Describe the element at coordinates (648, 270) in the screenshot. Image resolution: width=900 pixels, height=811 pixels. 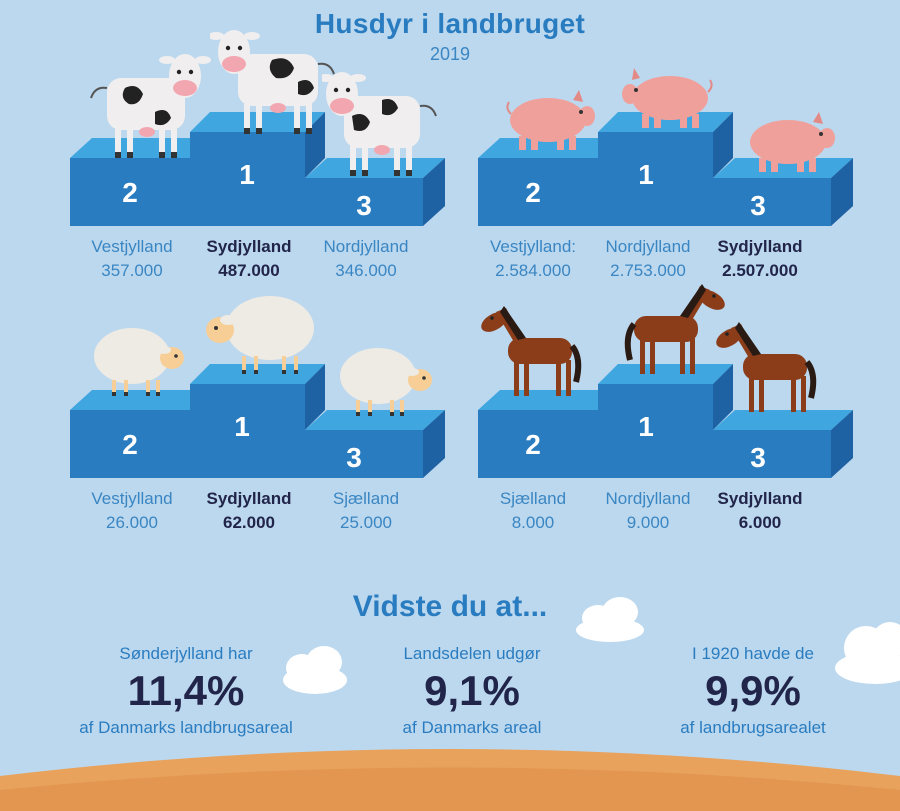
I see `region-value: 2.753.000` at that location.